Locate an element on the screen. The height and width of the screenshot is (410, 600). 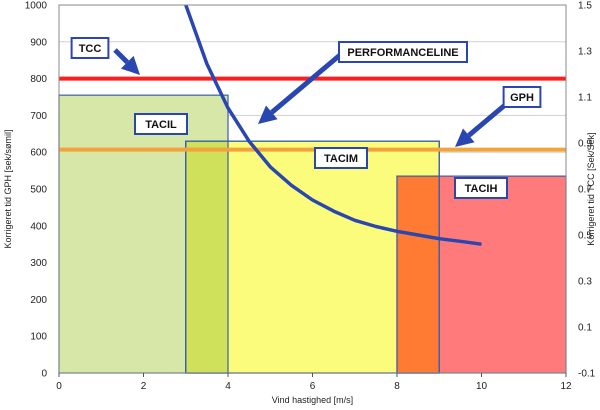
y-left-tick-label: 300 is located at coordinates (38, 263).